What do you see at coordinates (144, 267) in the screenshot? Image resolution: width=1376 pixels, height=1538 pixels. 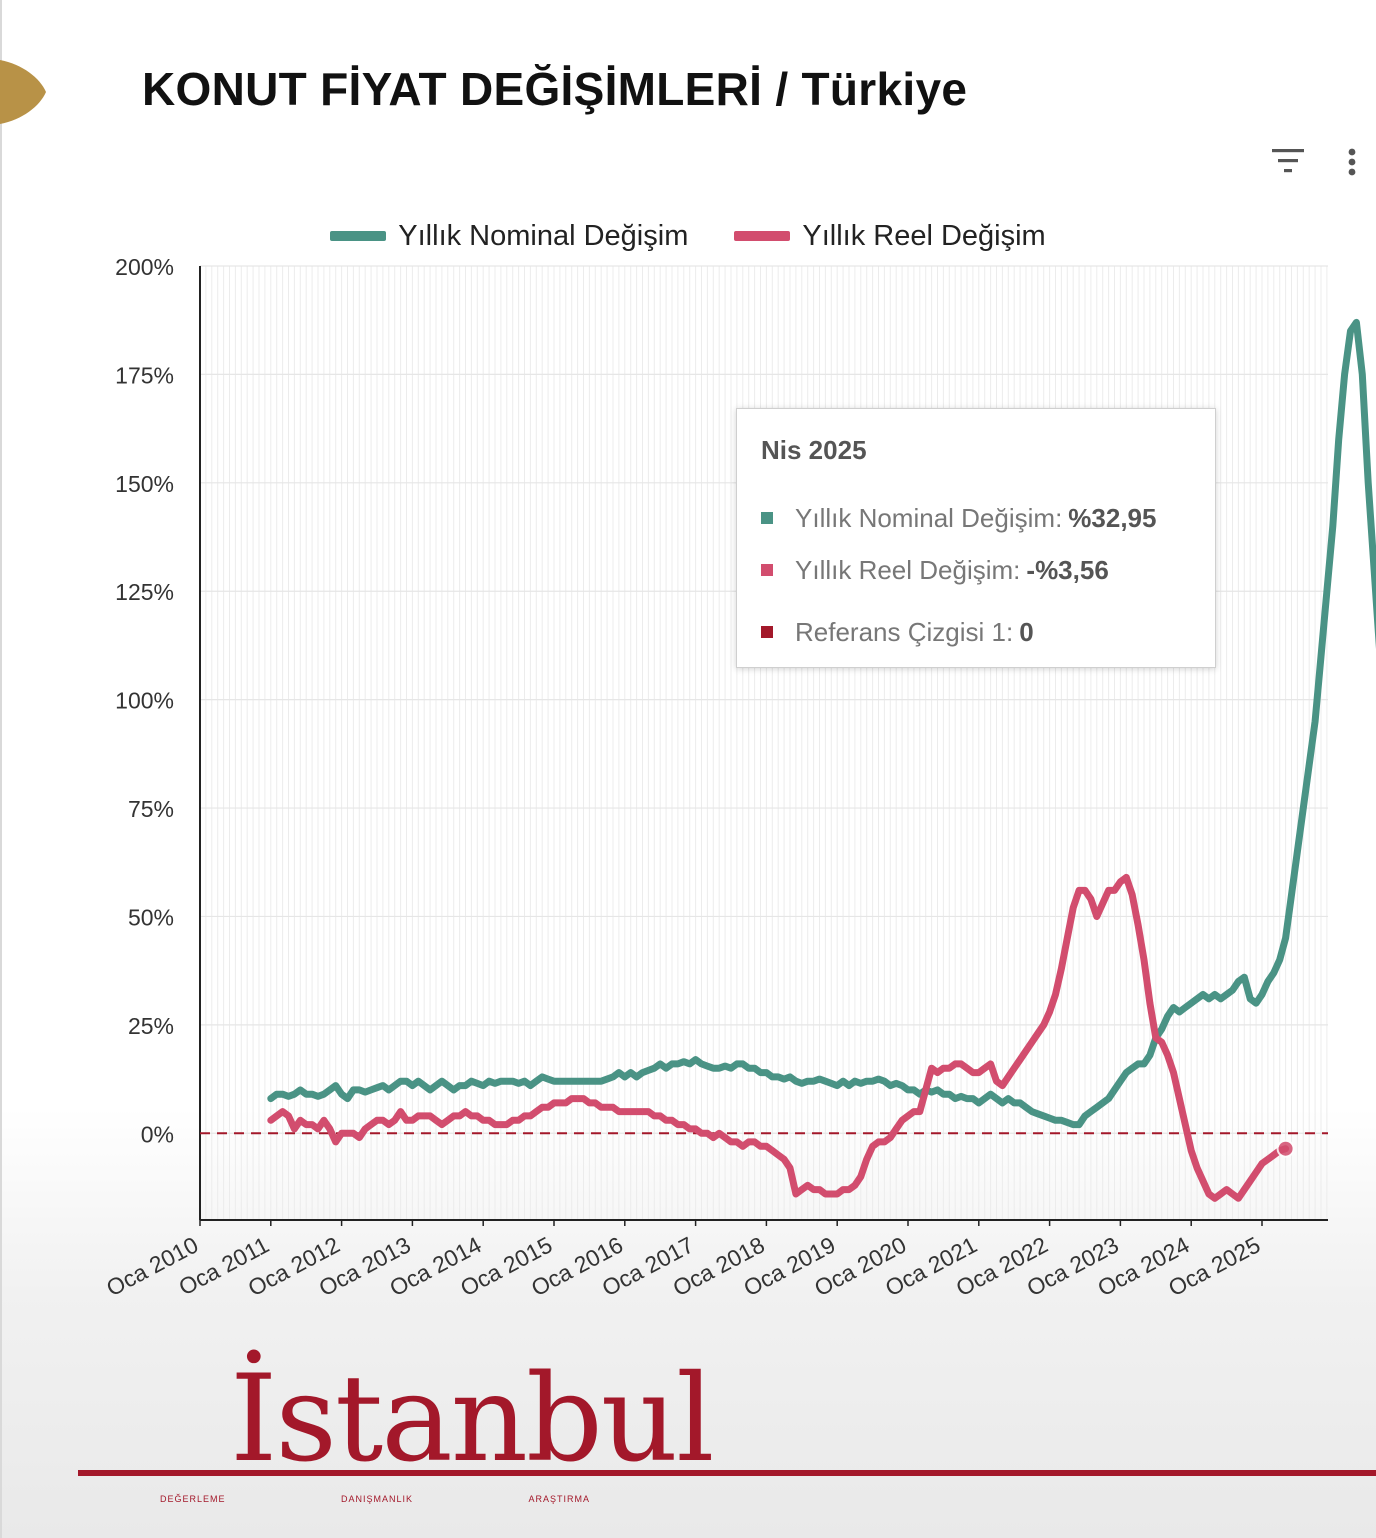 I see `y-tick-label: 200%` at bounding box center [144, 267].